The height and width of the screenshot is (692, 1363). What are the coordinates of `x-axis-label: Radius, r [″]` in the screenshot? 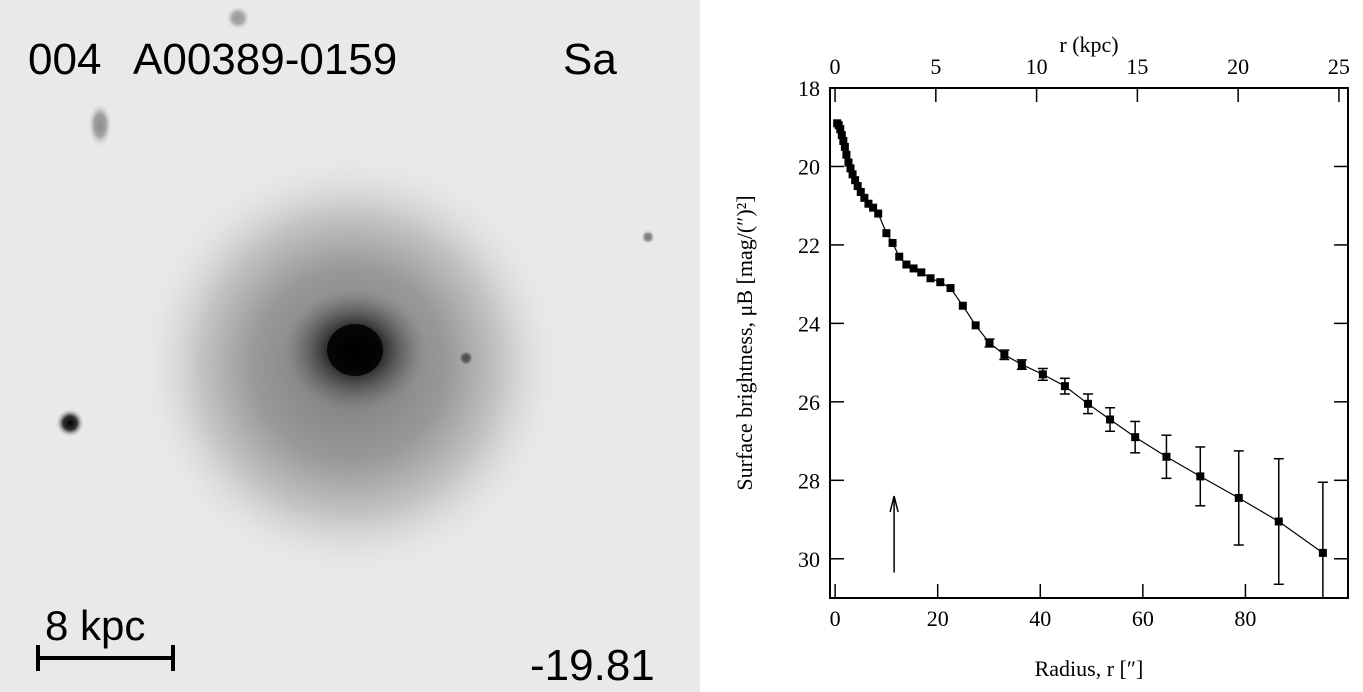 It's located at (1089, 668).